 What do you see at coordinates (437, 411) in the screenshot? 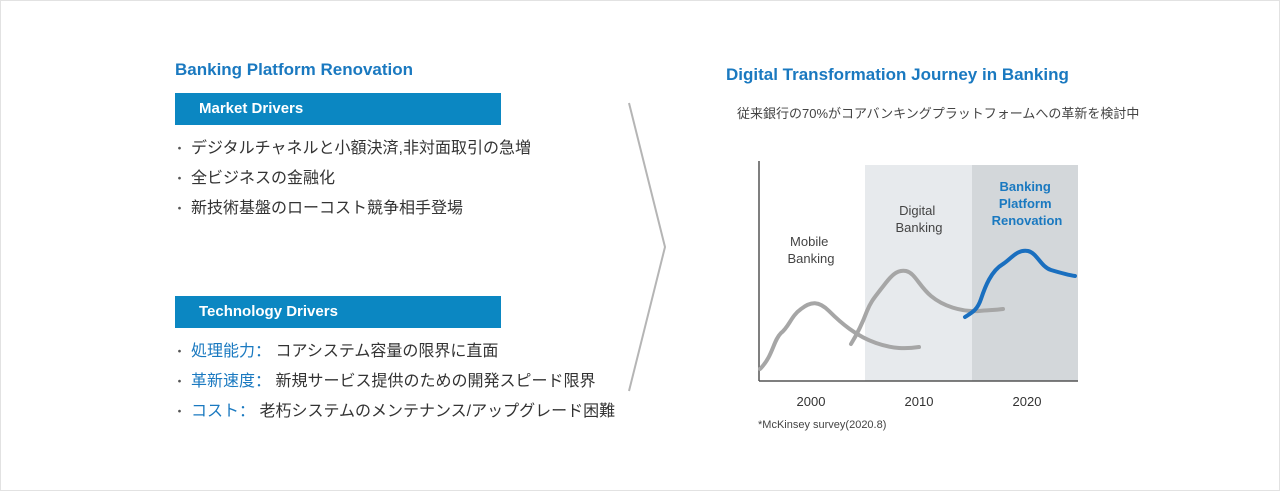
I see `driver-text: 老朽システムのメンテナンス/アップグレード困難` at bounding box center [437, 411].